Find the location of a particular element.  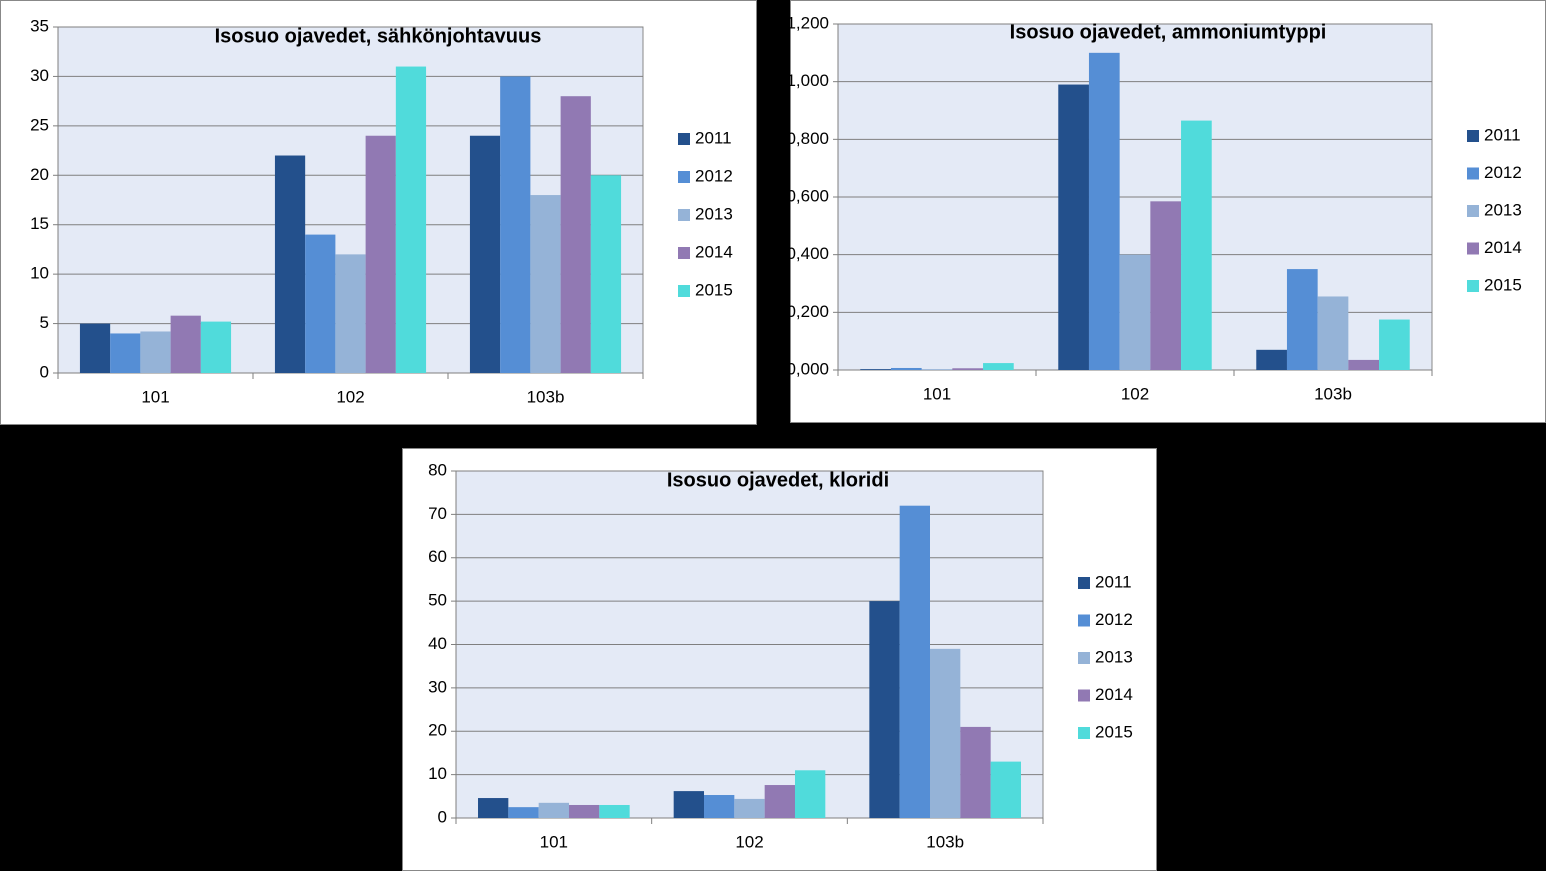

y-tick-label: 70 is located at coordinates (437, 513).